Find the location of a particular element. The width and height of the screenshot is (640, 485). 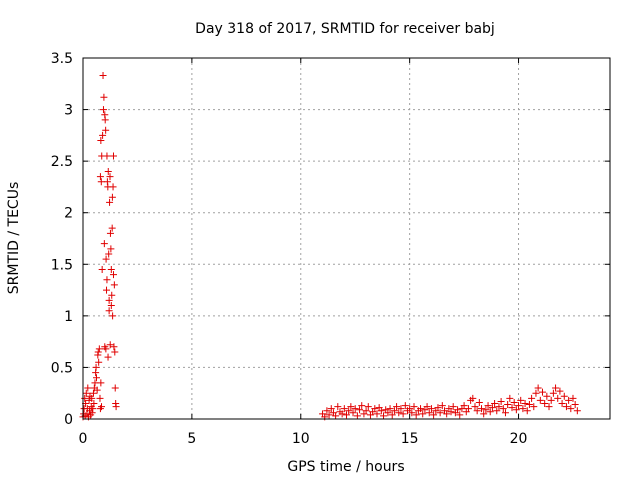

x-tick-label: 20 is located at coordinates (519, 439).